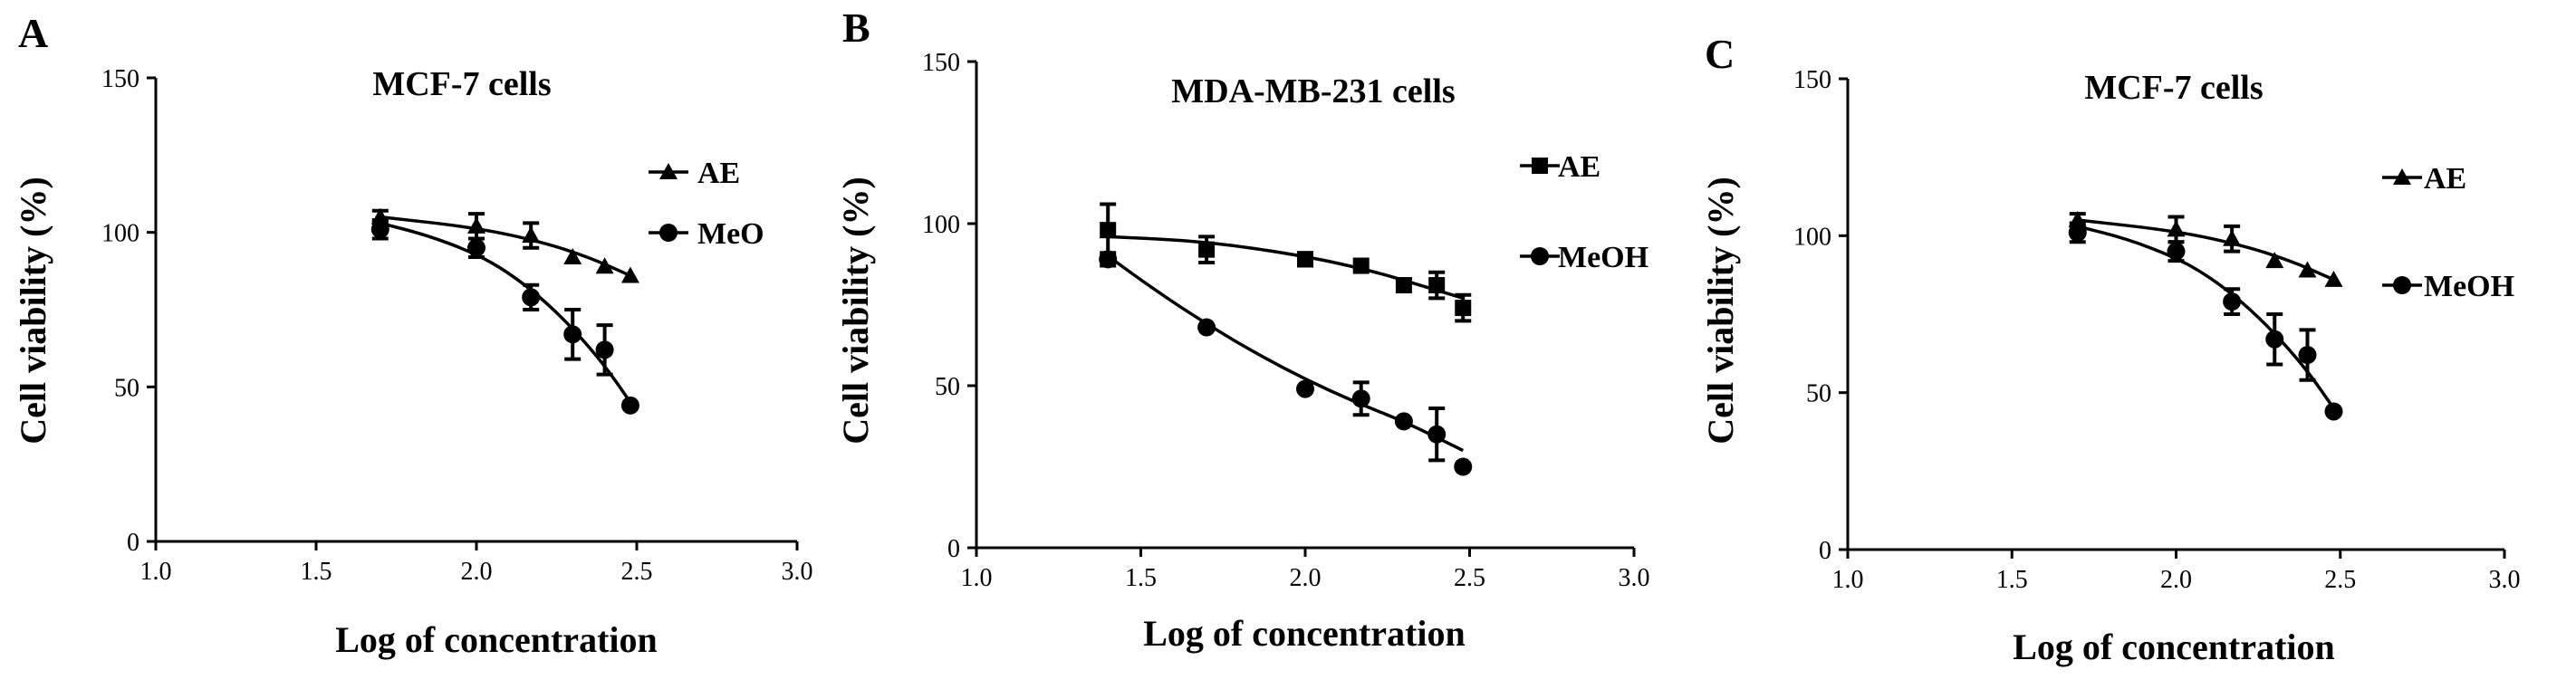 This screenshot has height=689, width=2576. Describe the element at coordinates (1720, 54) in the screenshot. I see `panel-letter: C` at that location.